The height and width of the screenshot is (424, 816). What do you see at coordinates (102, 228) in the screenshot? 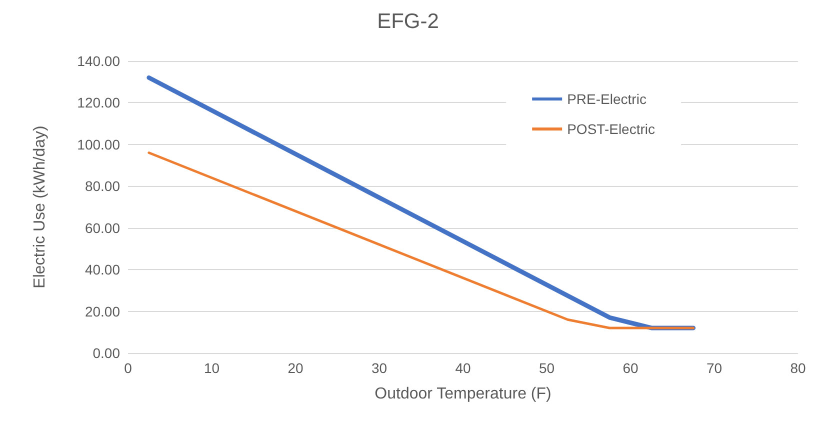
I see `y-tick-label: 60.00` at bounding box center [102, 228].